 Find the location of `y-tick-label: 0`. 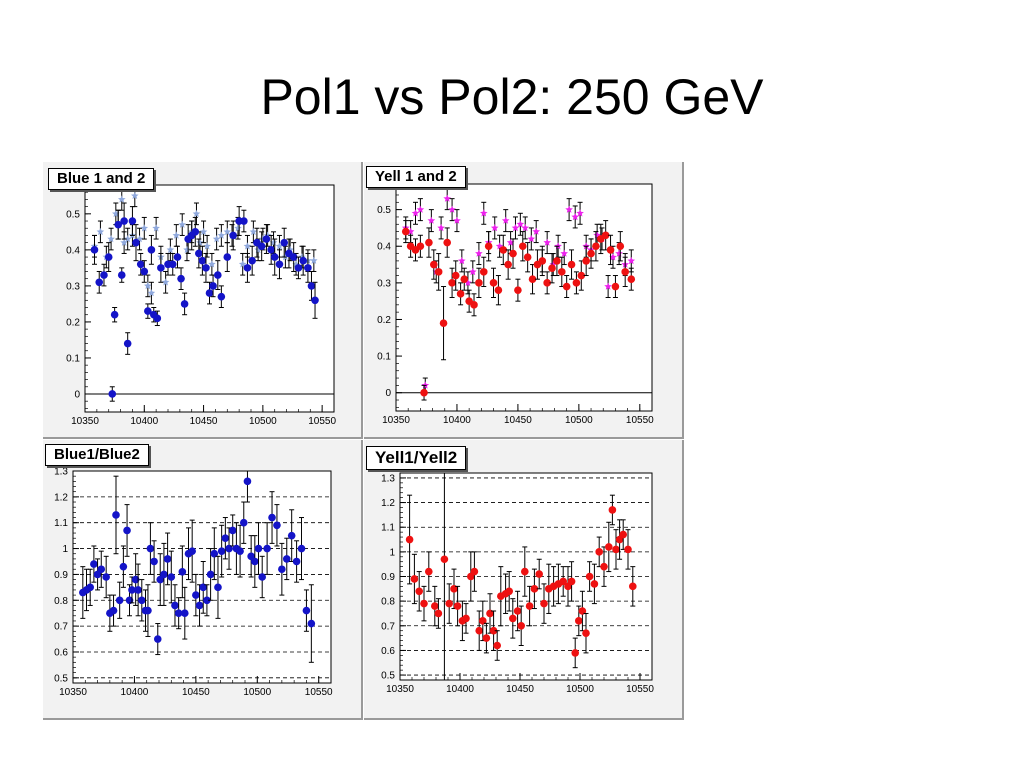

y-tick-label: 0 is located at coordinates (388, 393).